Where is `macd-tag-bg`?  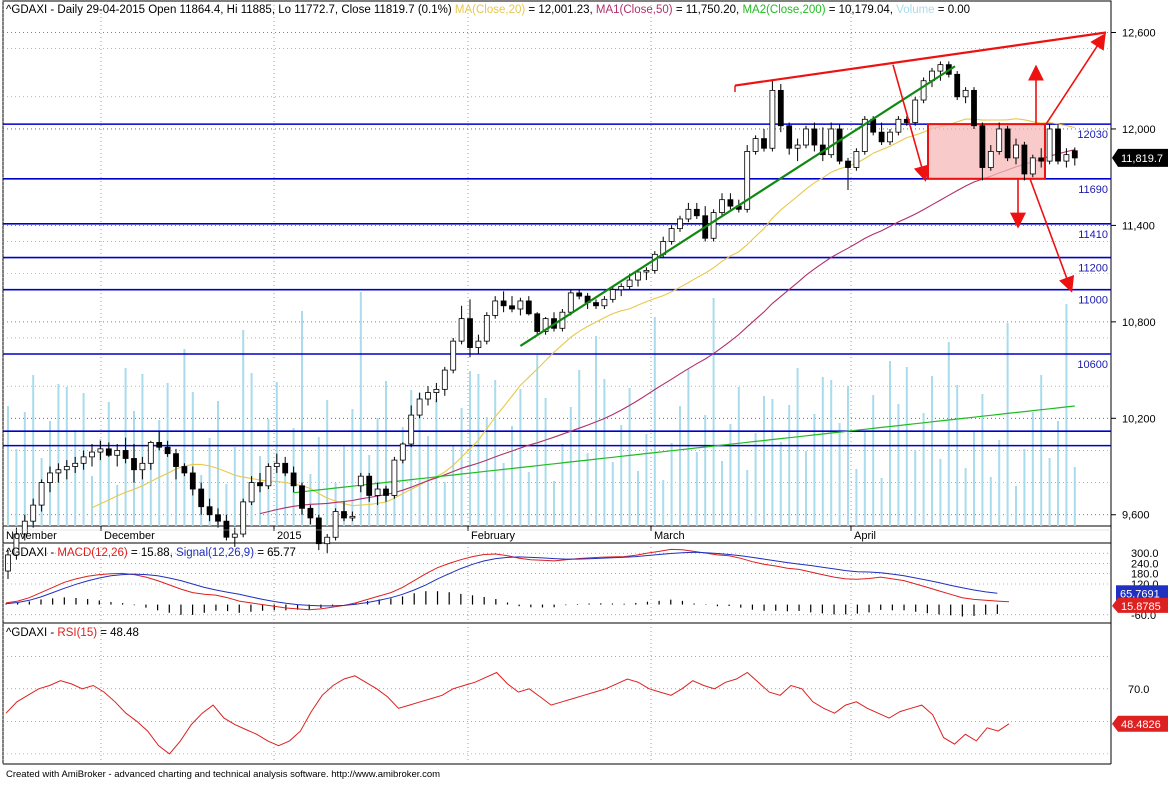 macd-tag-bg is located at coordinates (1140, 605).